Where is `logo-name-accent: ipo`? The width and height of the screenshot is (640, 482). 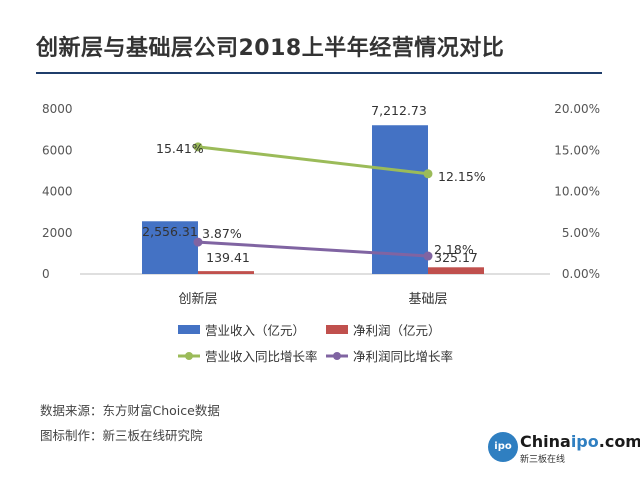 logo-name-accent: ipo is located at coordinates (584, 441).